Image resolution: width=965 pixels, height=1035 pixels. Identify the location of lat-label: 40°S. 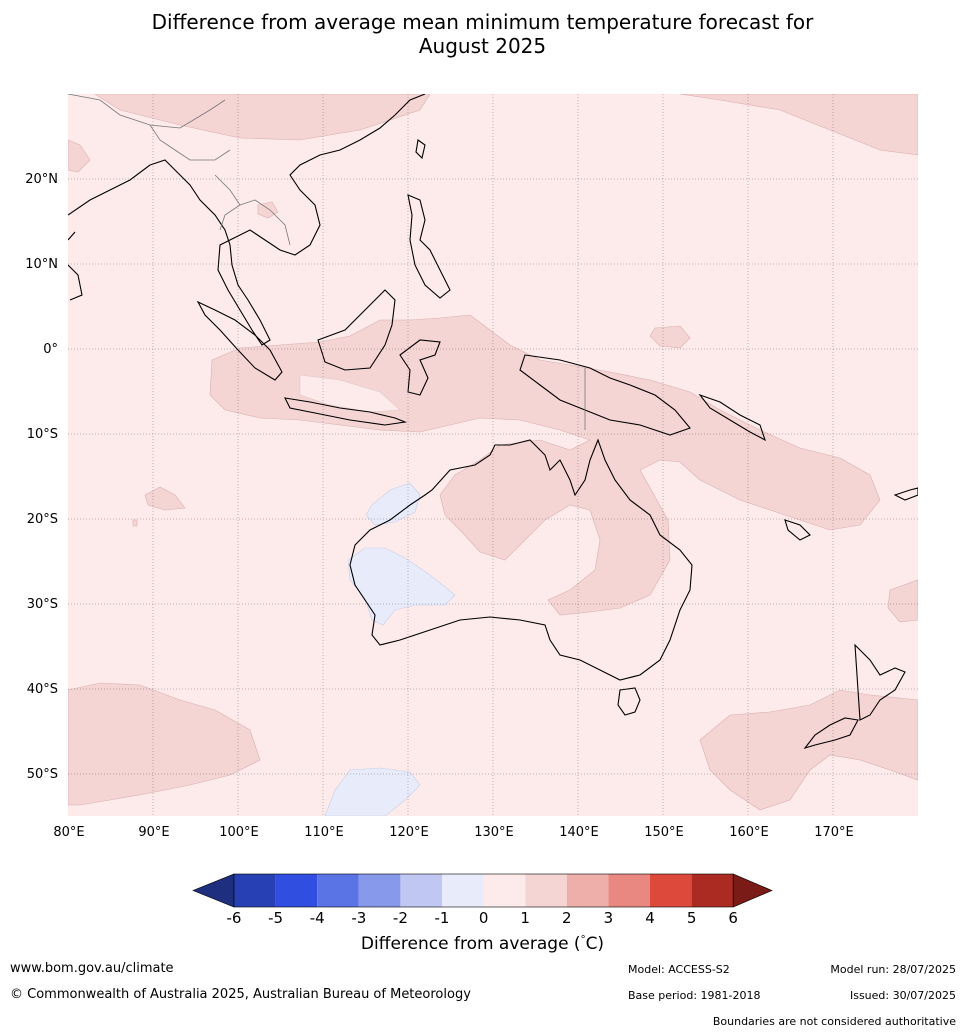
(42, 689).